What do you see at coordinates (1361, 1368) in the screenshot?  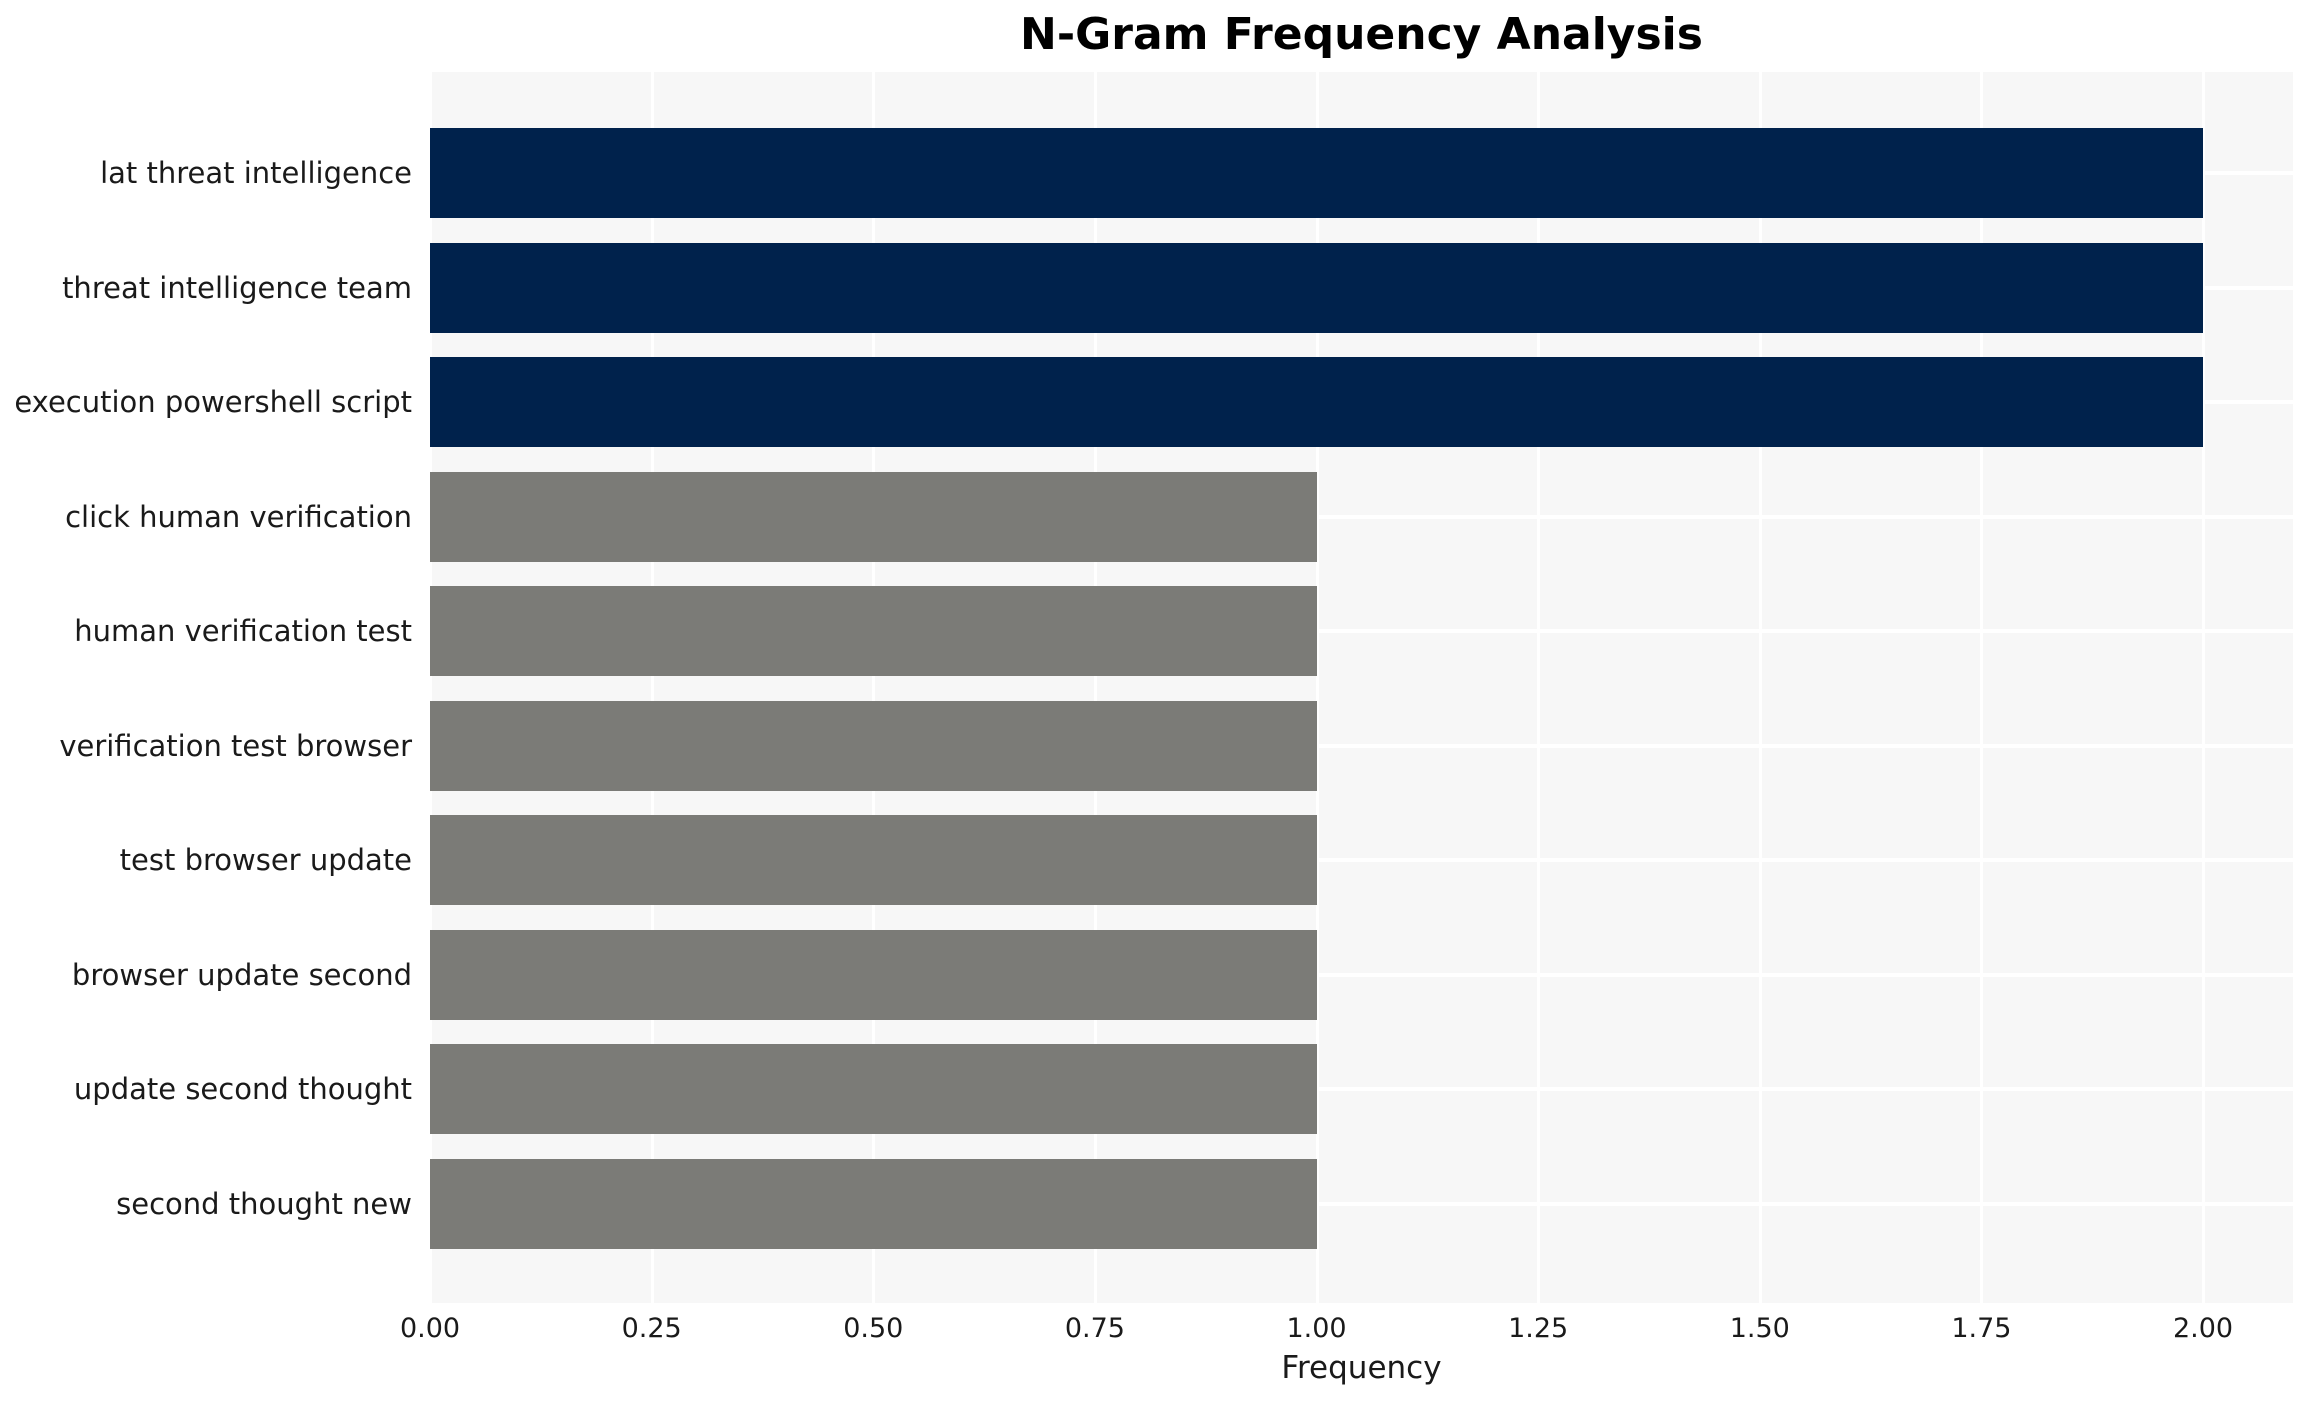 I see `x-axis-label: Frequency` at bounding box center [1361, 1368].